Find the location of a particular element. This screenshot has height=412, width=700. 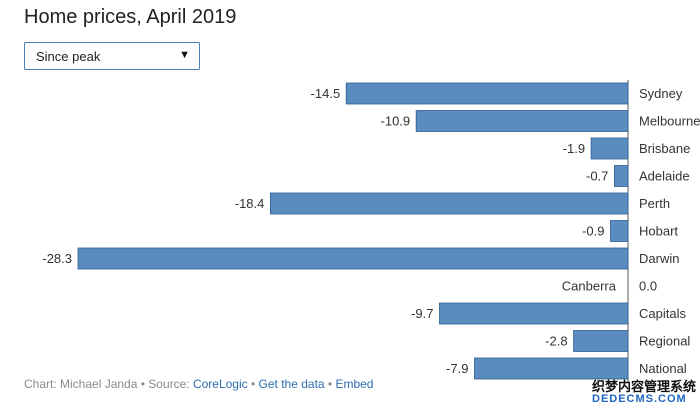

bar-hobart is located at coordinates (619, 231).